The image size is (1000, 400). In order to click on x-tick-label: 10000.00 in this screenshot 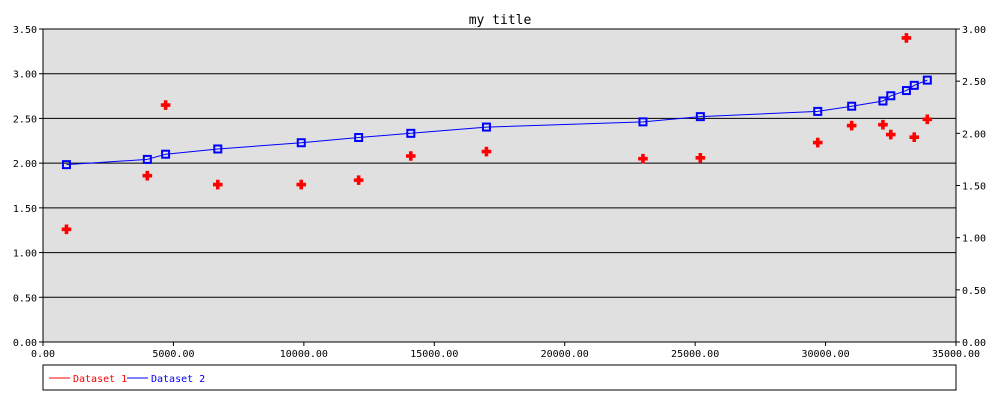, I will do `click(304, 354)`.